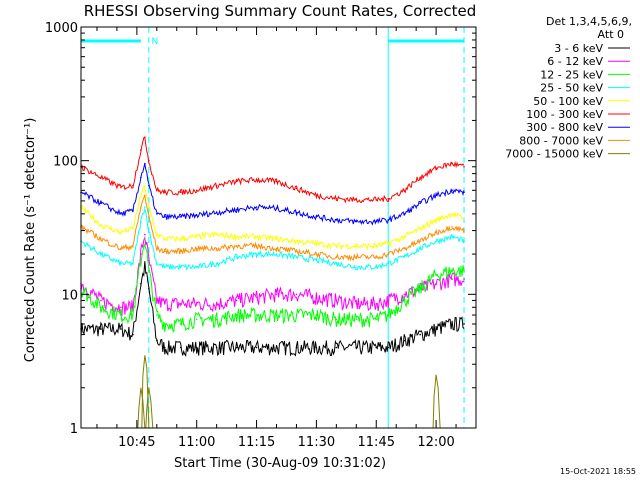 The image size is (640, 480). What do you see at coordinates (568, 101) in the screenshot?
I see `legend-label: 50 - 100 keV` at bounding box center [568, 101].